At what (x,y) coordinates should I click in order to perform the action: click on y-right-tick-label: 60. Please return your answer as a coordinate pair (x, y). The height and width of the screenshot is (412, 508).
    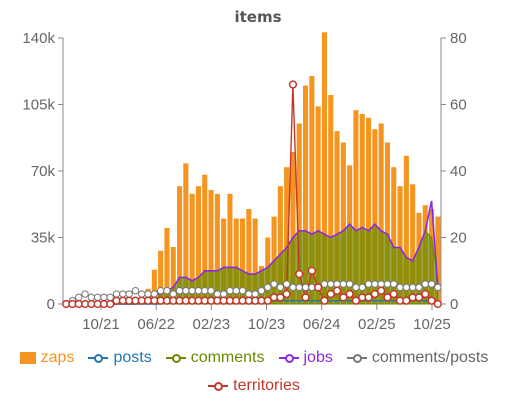
    Looking at the image, I should click on (458, 105).